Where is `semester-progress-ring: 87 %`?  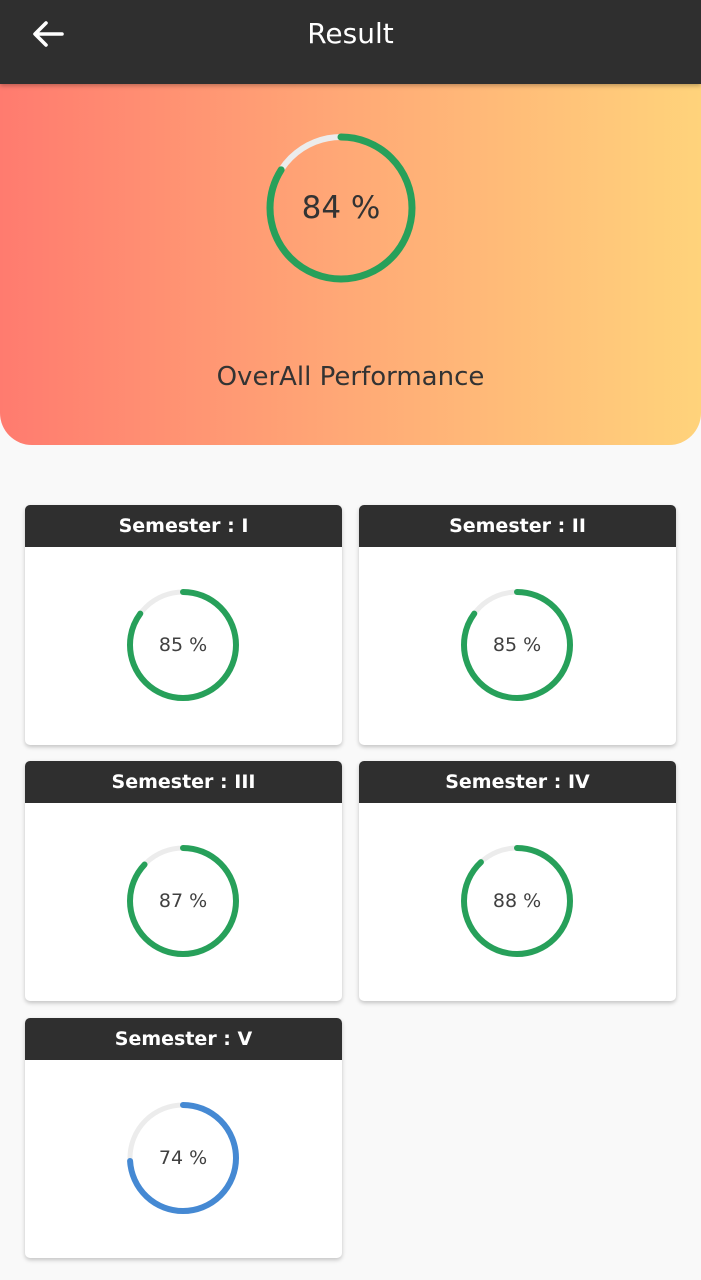
semester-progress-ring: 87 % is located at coordinates (183, 901).